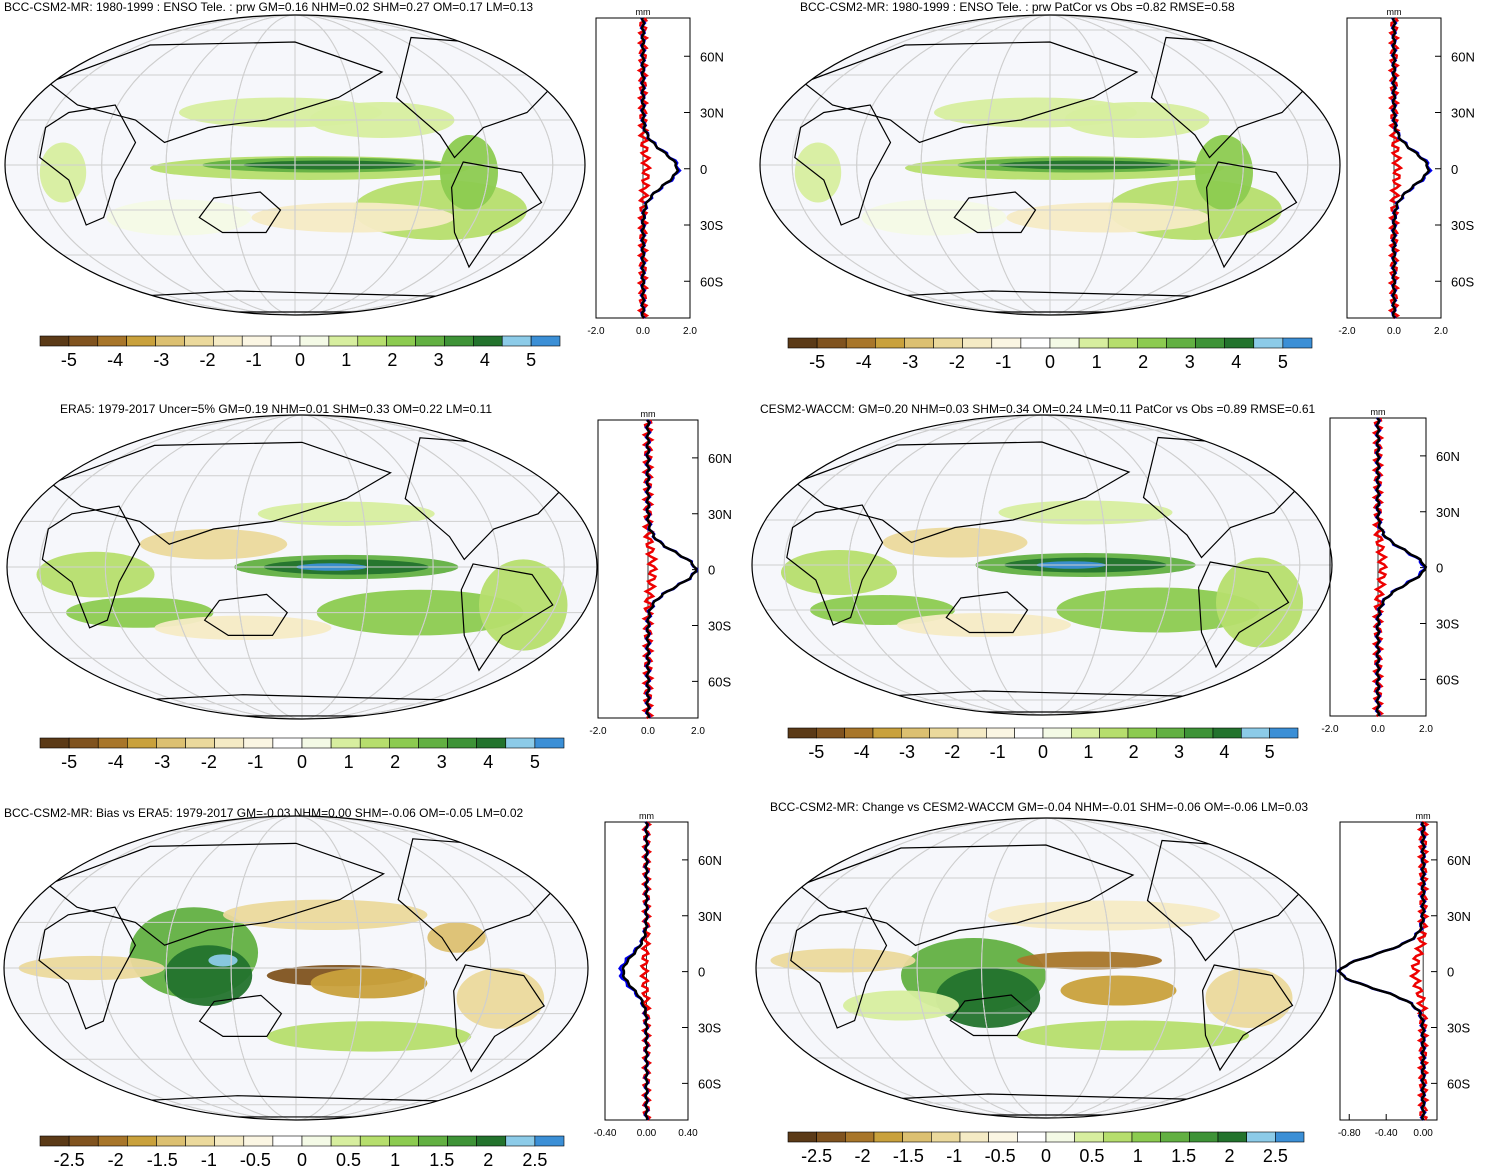  Describe the element at coordinates (688, 1133) in the screenshot. I see `profile-x-tick-label: 0.40` at that location.